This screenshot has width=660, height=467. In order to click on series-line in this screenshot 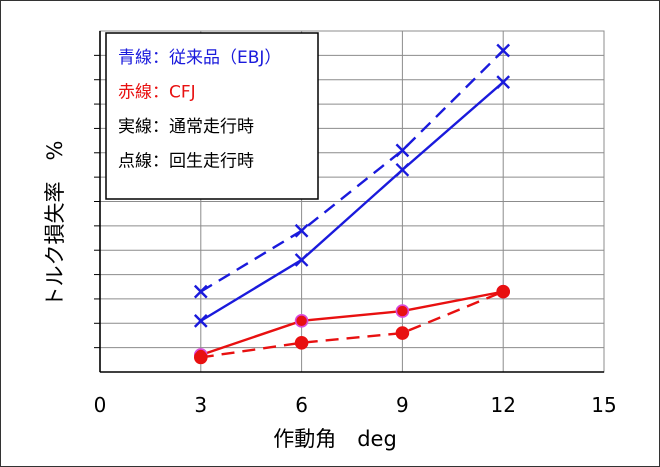, I will do `click(352, 324)`.